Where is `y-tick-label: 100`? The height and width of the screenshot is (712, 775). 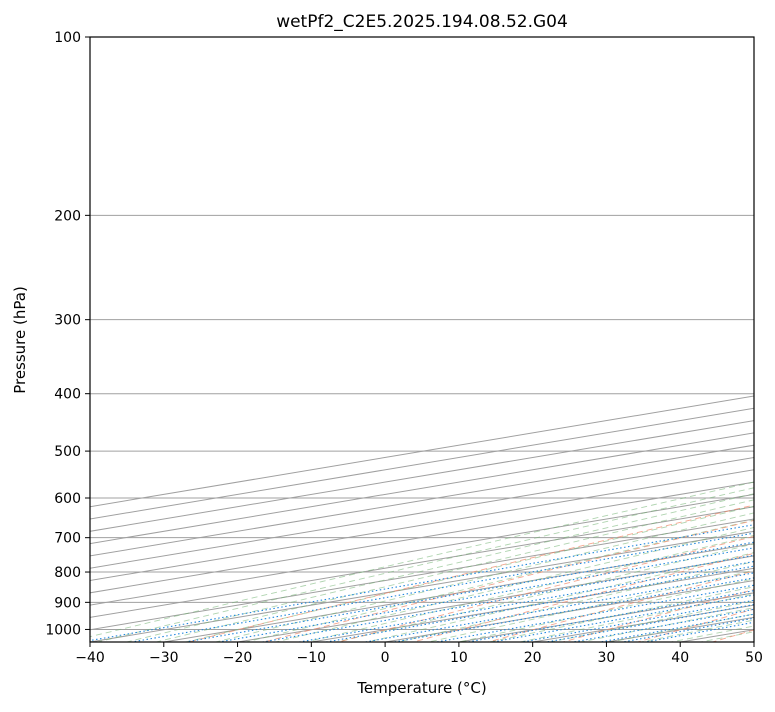 y-tick-label: 100 is located at coordinates (67, 38).